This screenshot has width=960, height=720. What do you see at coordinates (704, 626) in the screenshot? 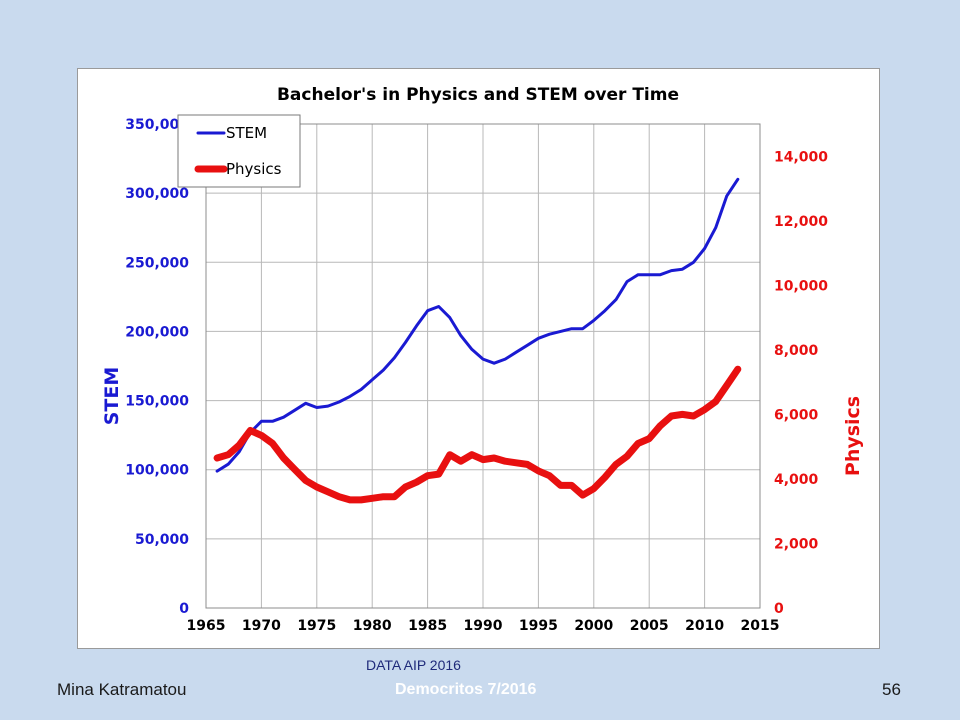
I see `x-tick-label: 2010` at bounding box center [704, 626].